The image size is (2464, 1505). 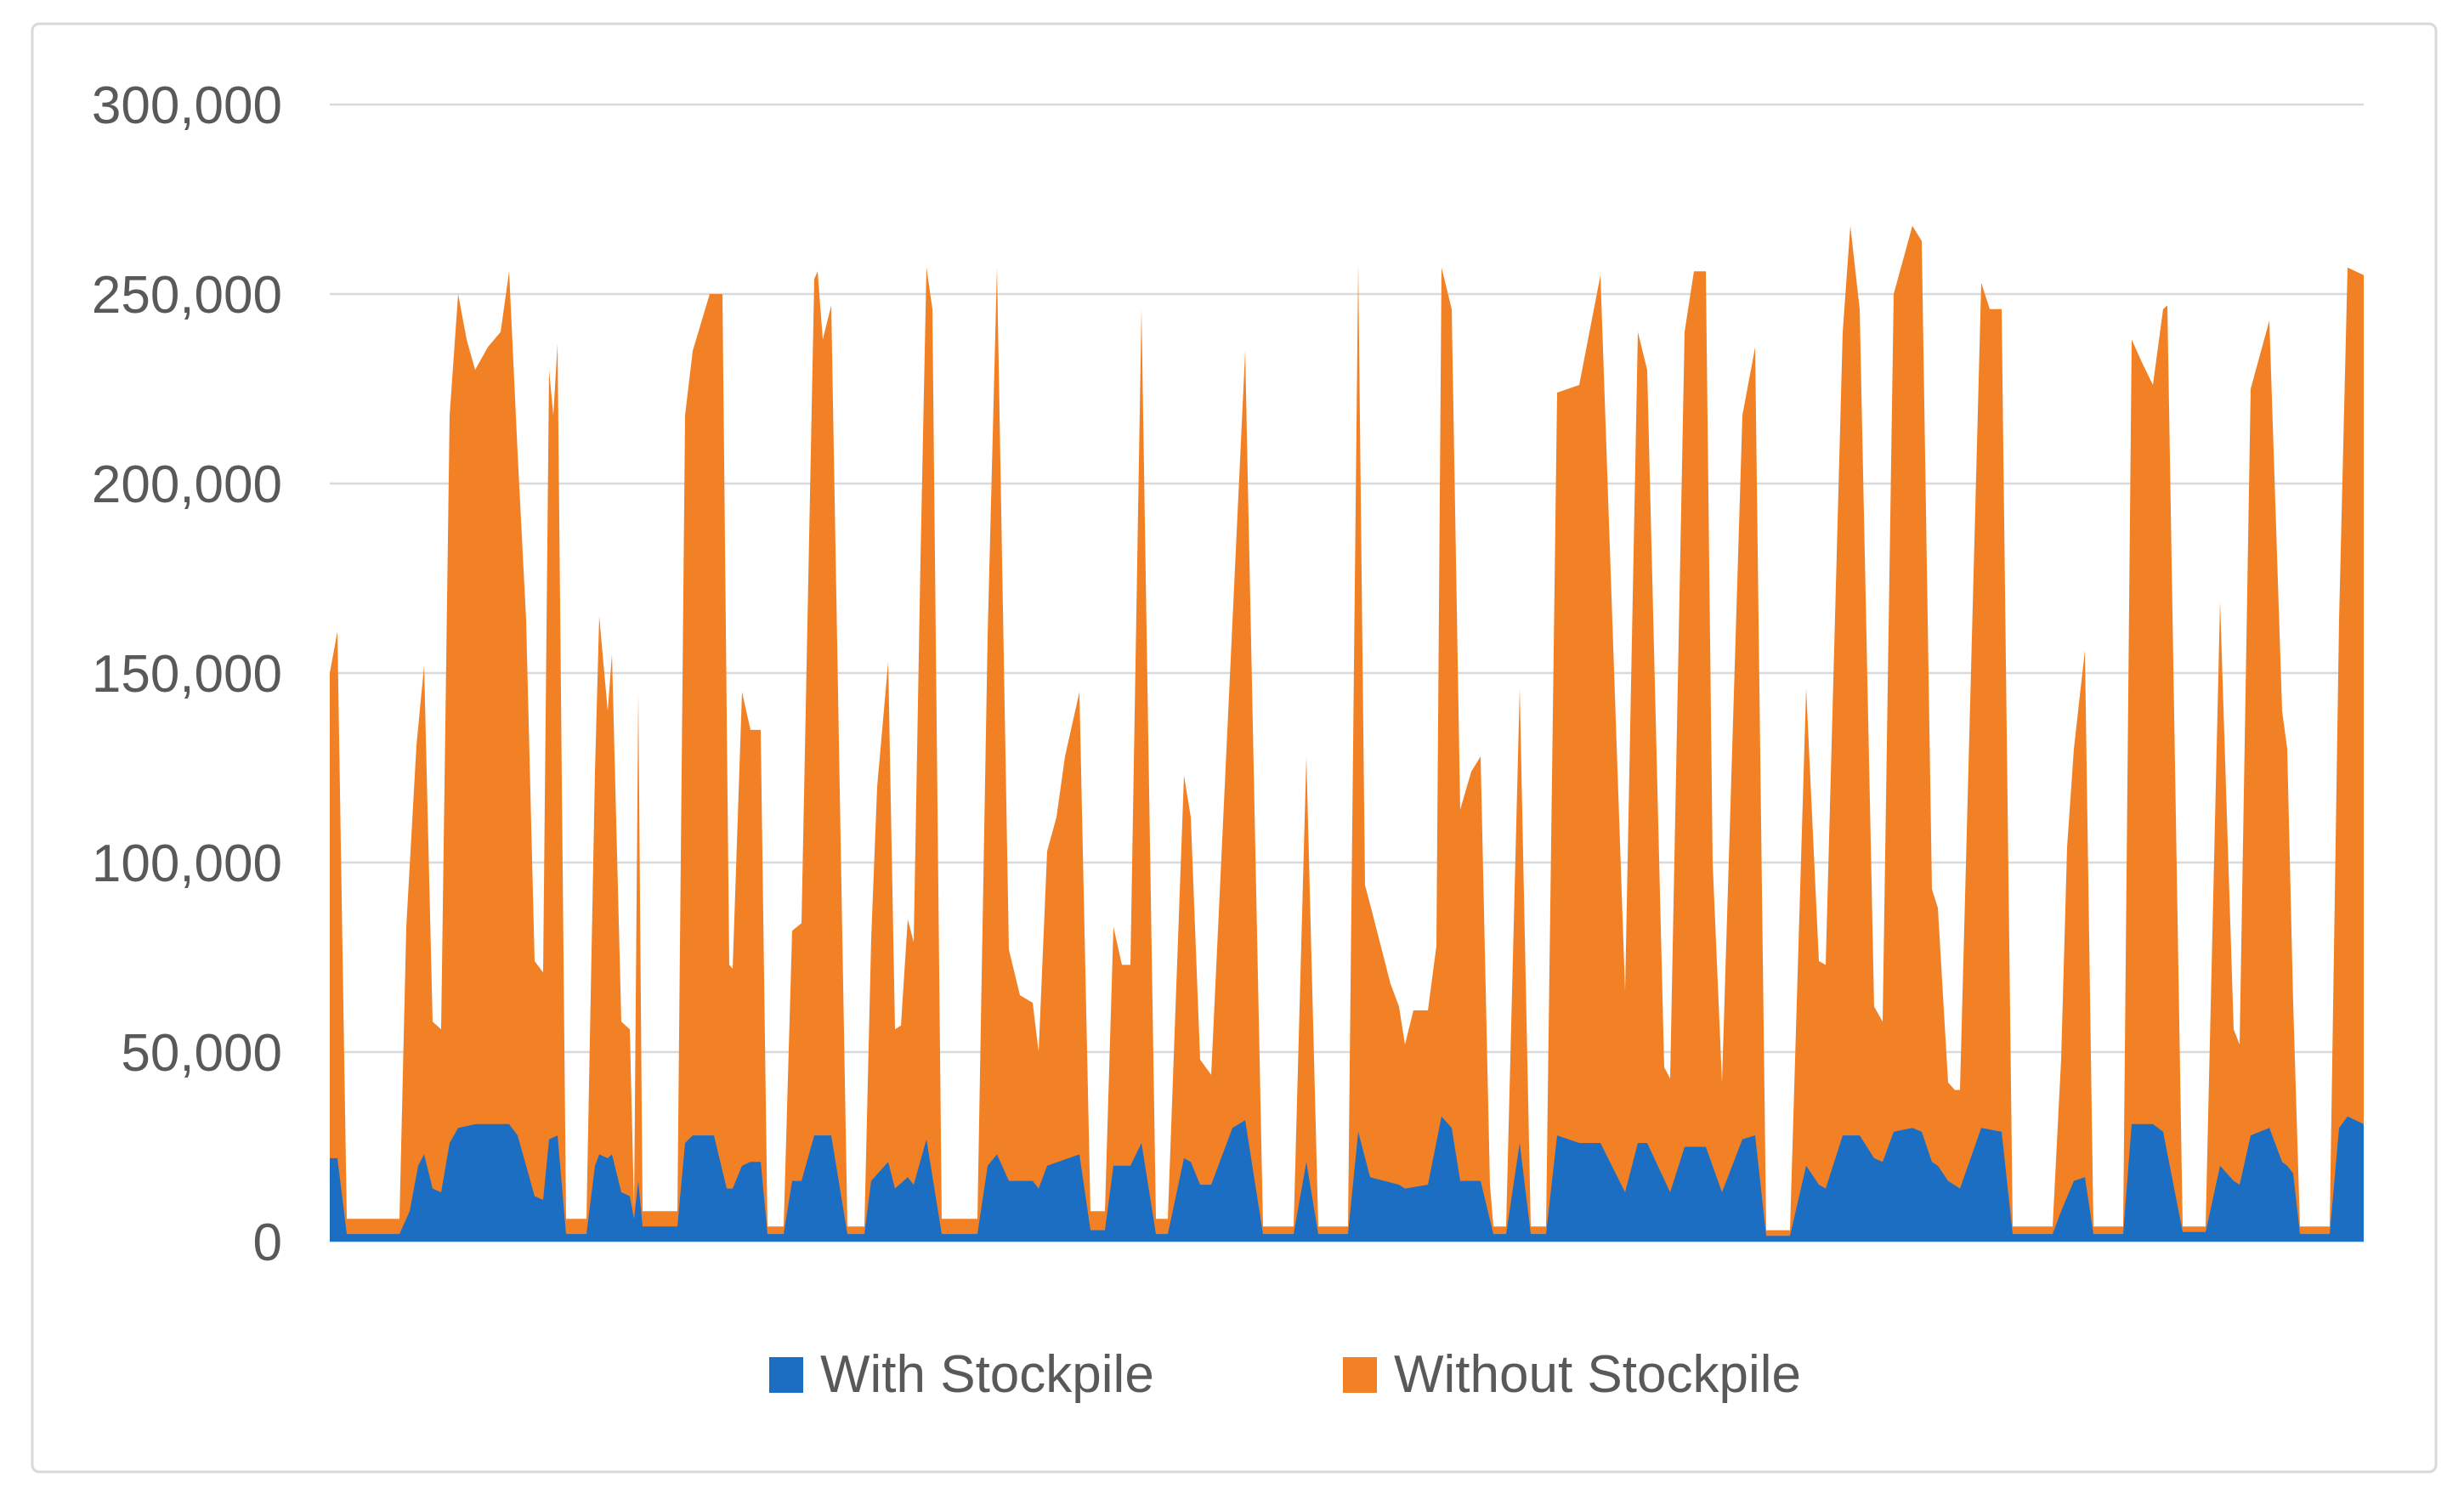 I want to click on legend-swatch-with-stockpile, so click(x=786, y=1375).